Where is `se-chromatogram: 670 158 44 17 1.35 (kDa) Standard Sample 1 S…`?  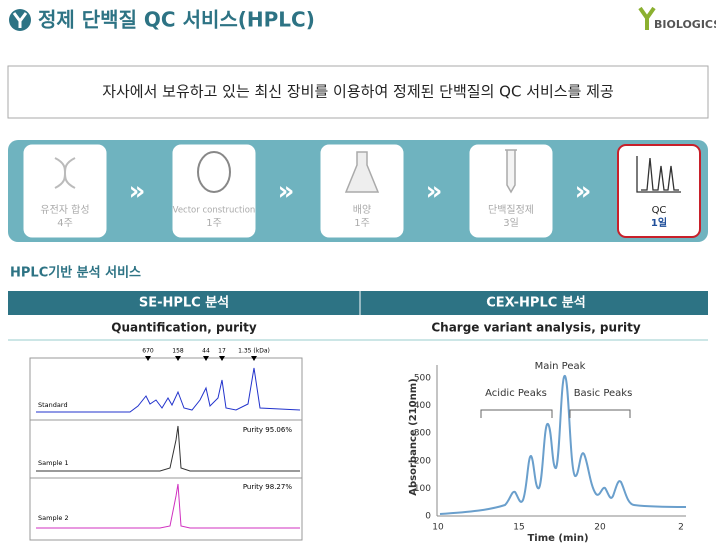
se-chromatogram: 670 158 44 17 1.35 (kDa) Standard Sample 1 S… is located at coordinates (166, 444).